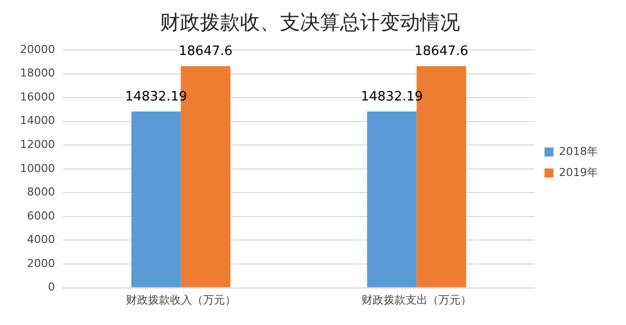 The image size is (626, 325). Describe the element at coordinates (37, 121) in the screenshot. I see `y-tick-label: 14000` at that location.